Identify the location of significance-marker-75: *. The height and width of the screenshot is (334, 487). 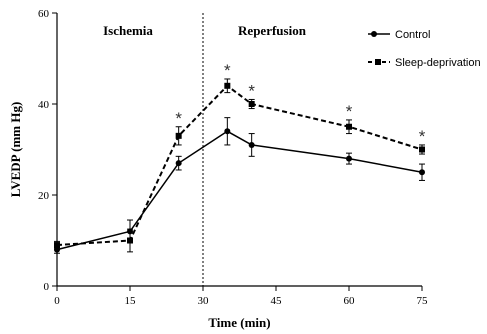
(422, 136).